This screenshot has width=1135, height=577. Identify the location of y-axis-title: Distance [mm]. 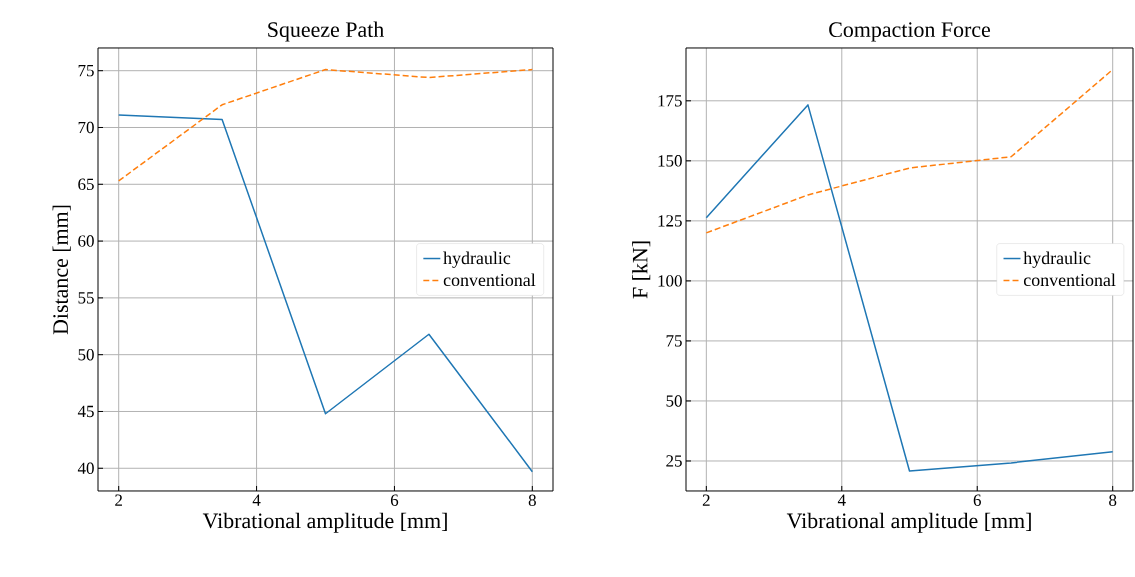
(61, 270).